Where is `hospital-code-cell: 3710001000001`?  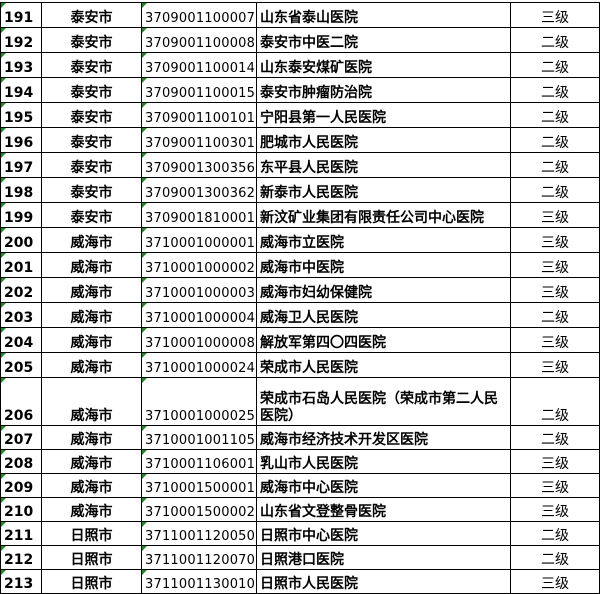
hospital-code-cell: 3710001000001 is located at coordinates (199, 240).